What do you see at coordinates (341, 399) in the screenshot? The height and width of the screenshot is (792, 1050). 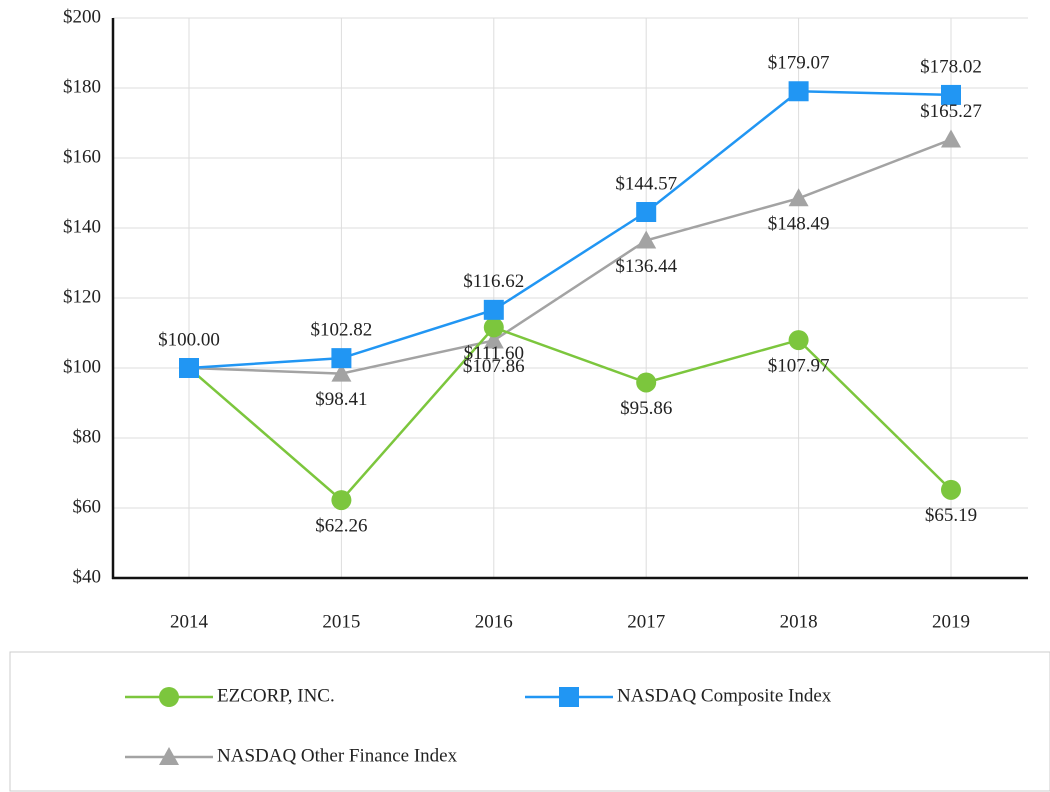 I see `data-label: $98.41` at bounding box center [341, 399].